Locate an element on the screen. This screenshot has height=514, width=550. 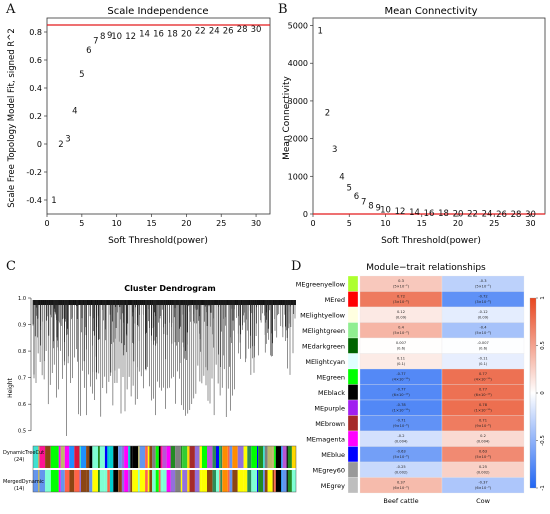
cell-correlation: -0.77 is located at coordinates (400, 390).